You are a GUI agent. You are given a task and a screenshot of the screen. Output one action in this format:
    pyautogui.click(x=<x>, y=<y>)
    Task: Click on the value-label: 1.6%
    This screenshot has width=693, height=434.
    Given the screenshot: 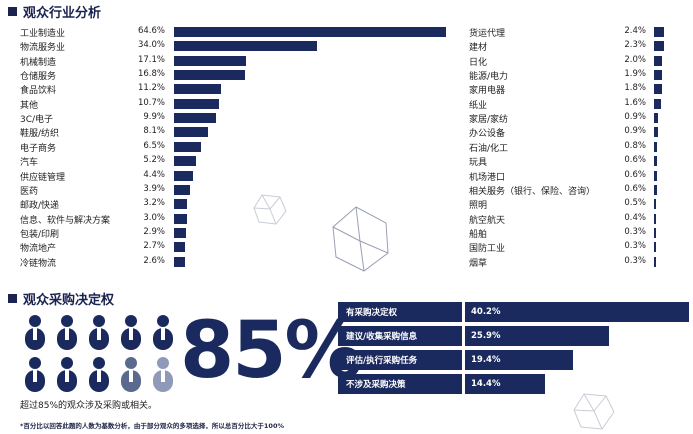 What is the action you would take?
    pyautogui.click(x=635, y=102)
    